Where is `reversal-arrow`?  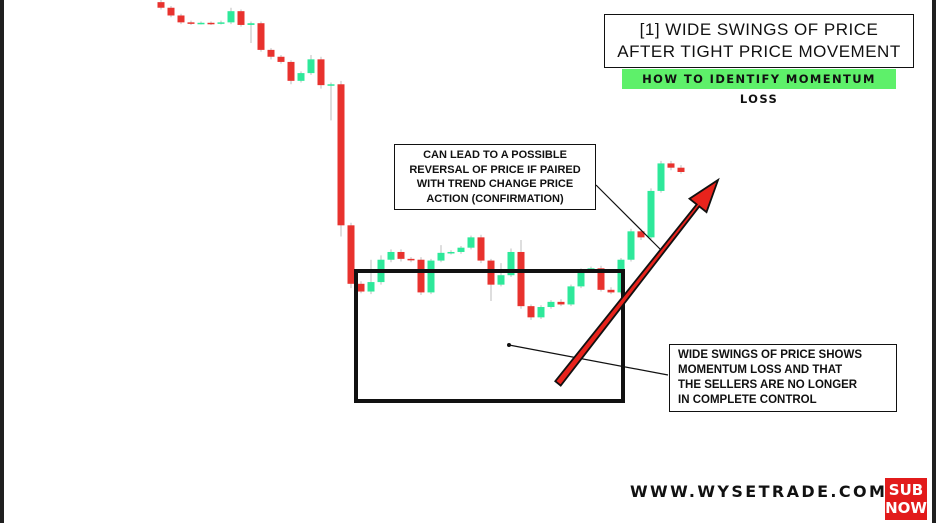
reversal-arrow is located at coordinates (637, 282).